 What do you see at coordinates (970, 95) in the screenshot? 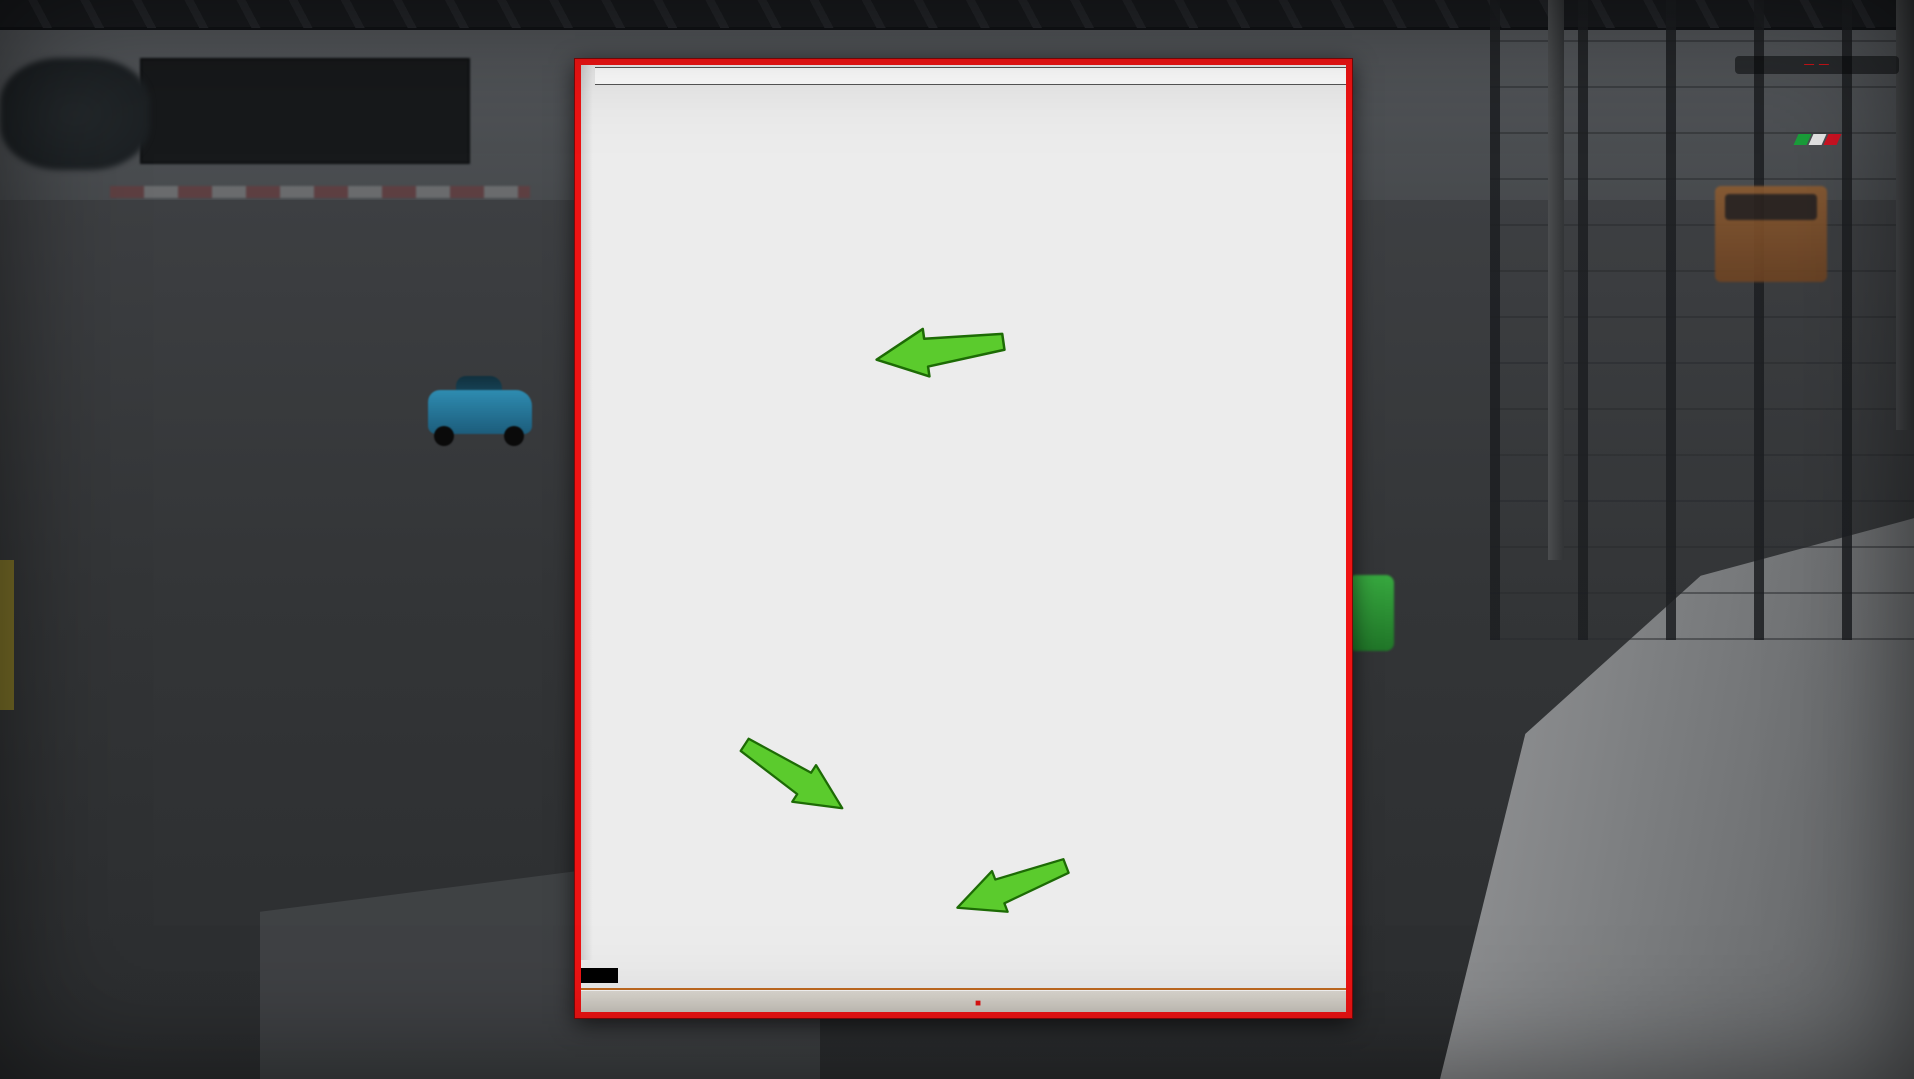
I see `track-section-bar` at bounding box center [970, 95].